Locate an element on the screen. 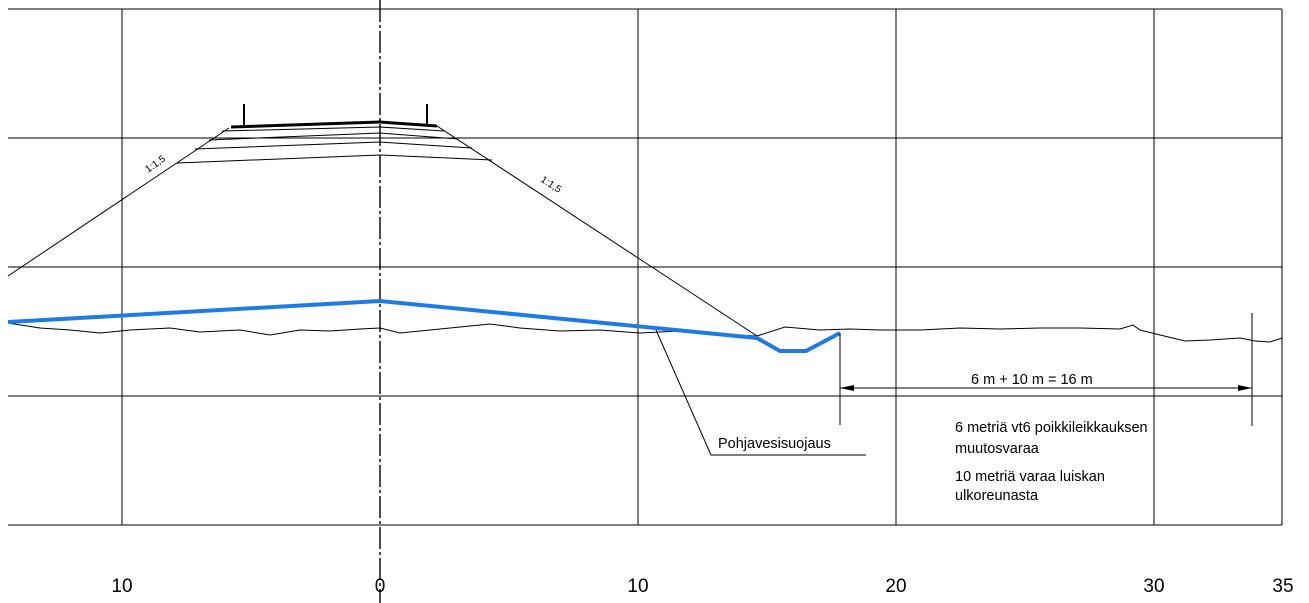 The width and height of the screenshot is (1309, 603). x-axis-labels: 10 0 10 20 30 35 is located at coordinates (702, 586).